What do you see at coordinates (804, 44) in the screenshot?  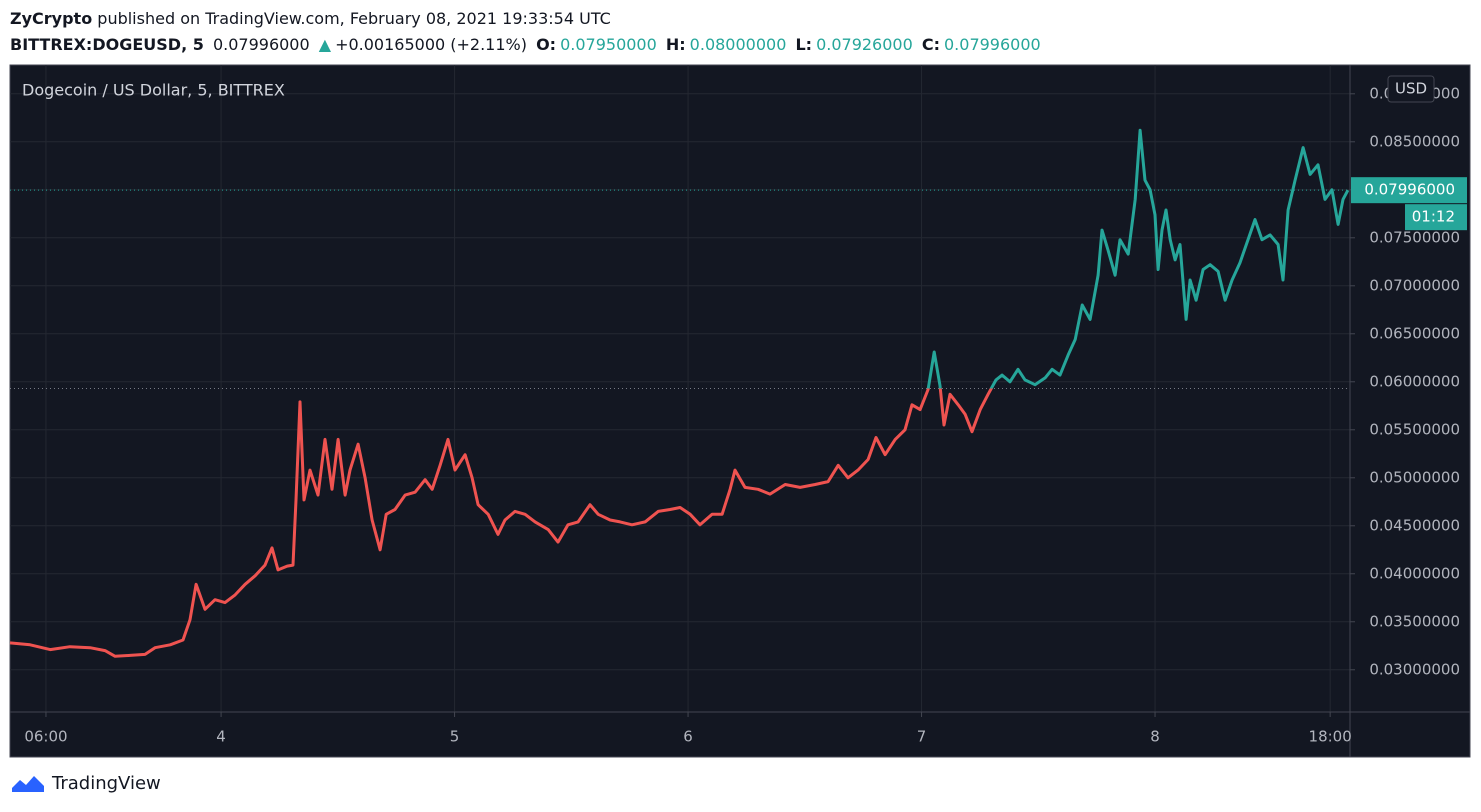 I see `ohlc-label: L:` at bounding box center [804, 44].